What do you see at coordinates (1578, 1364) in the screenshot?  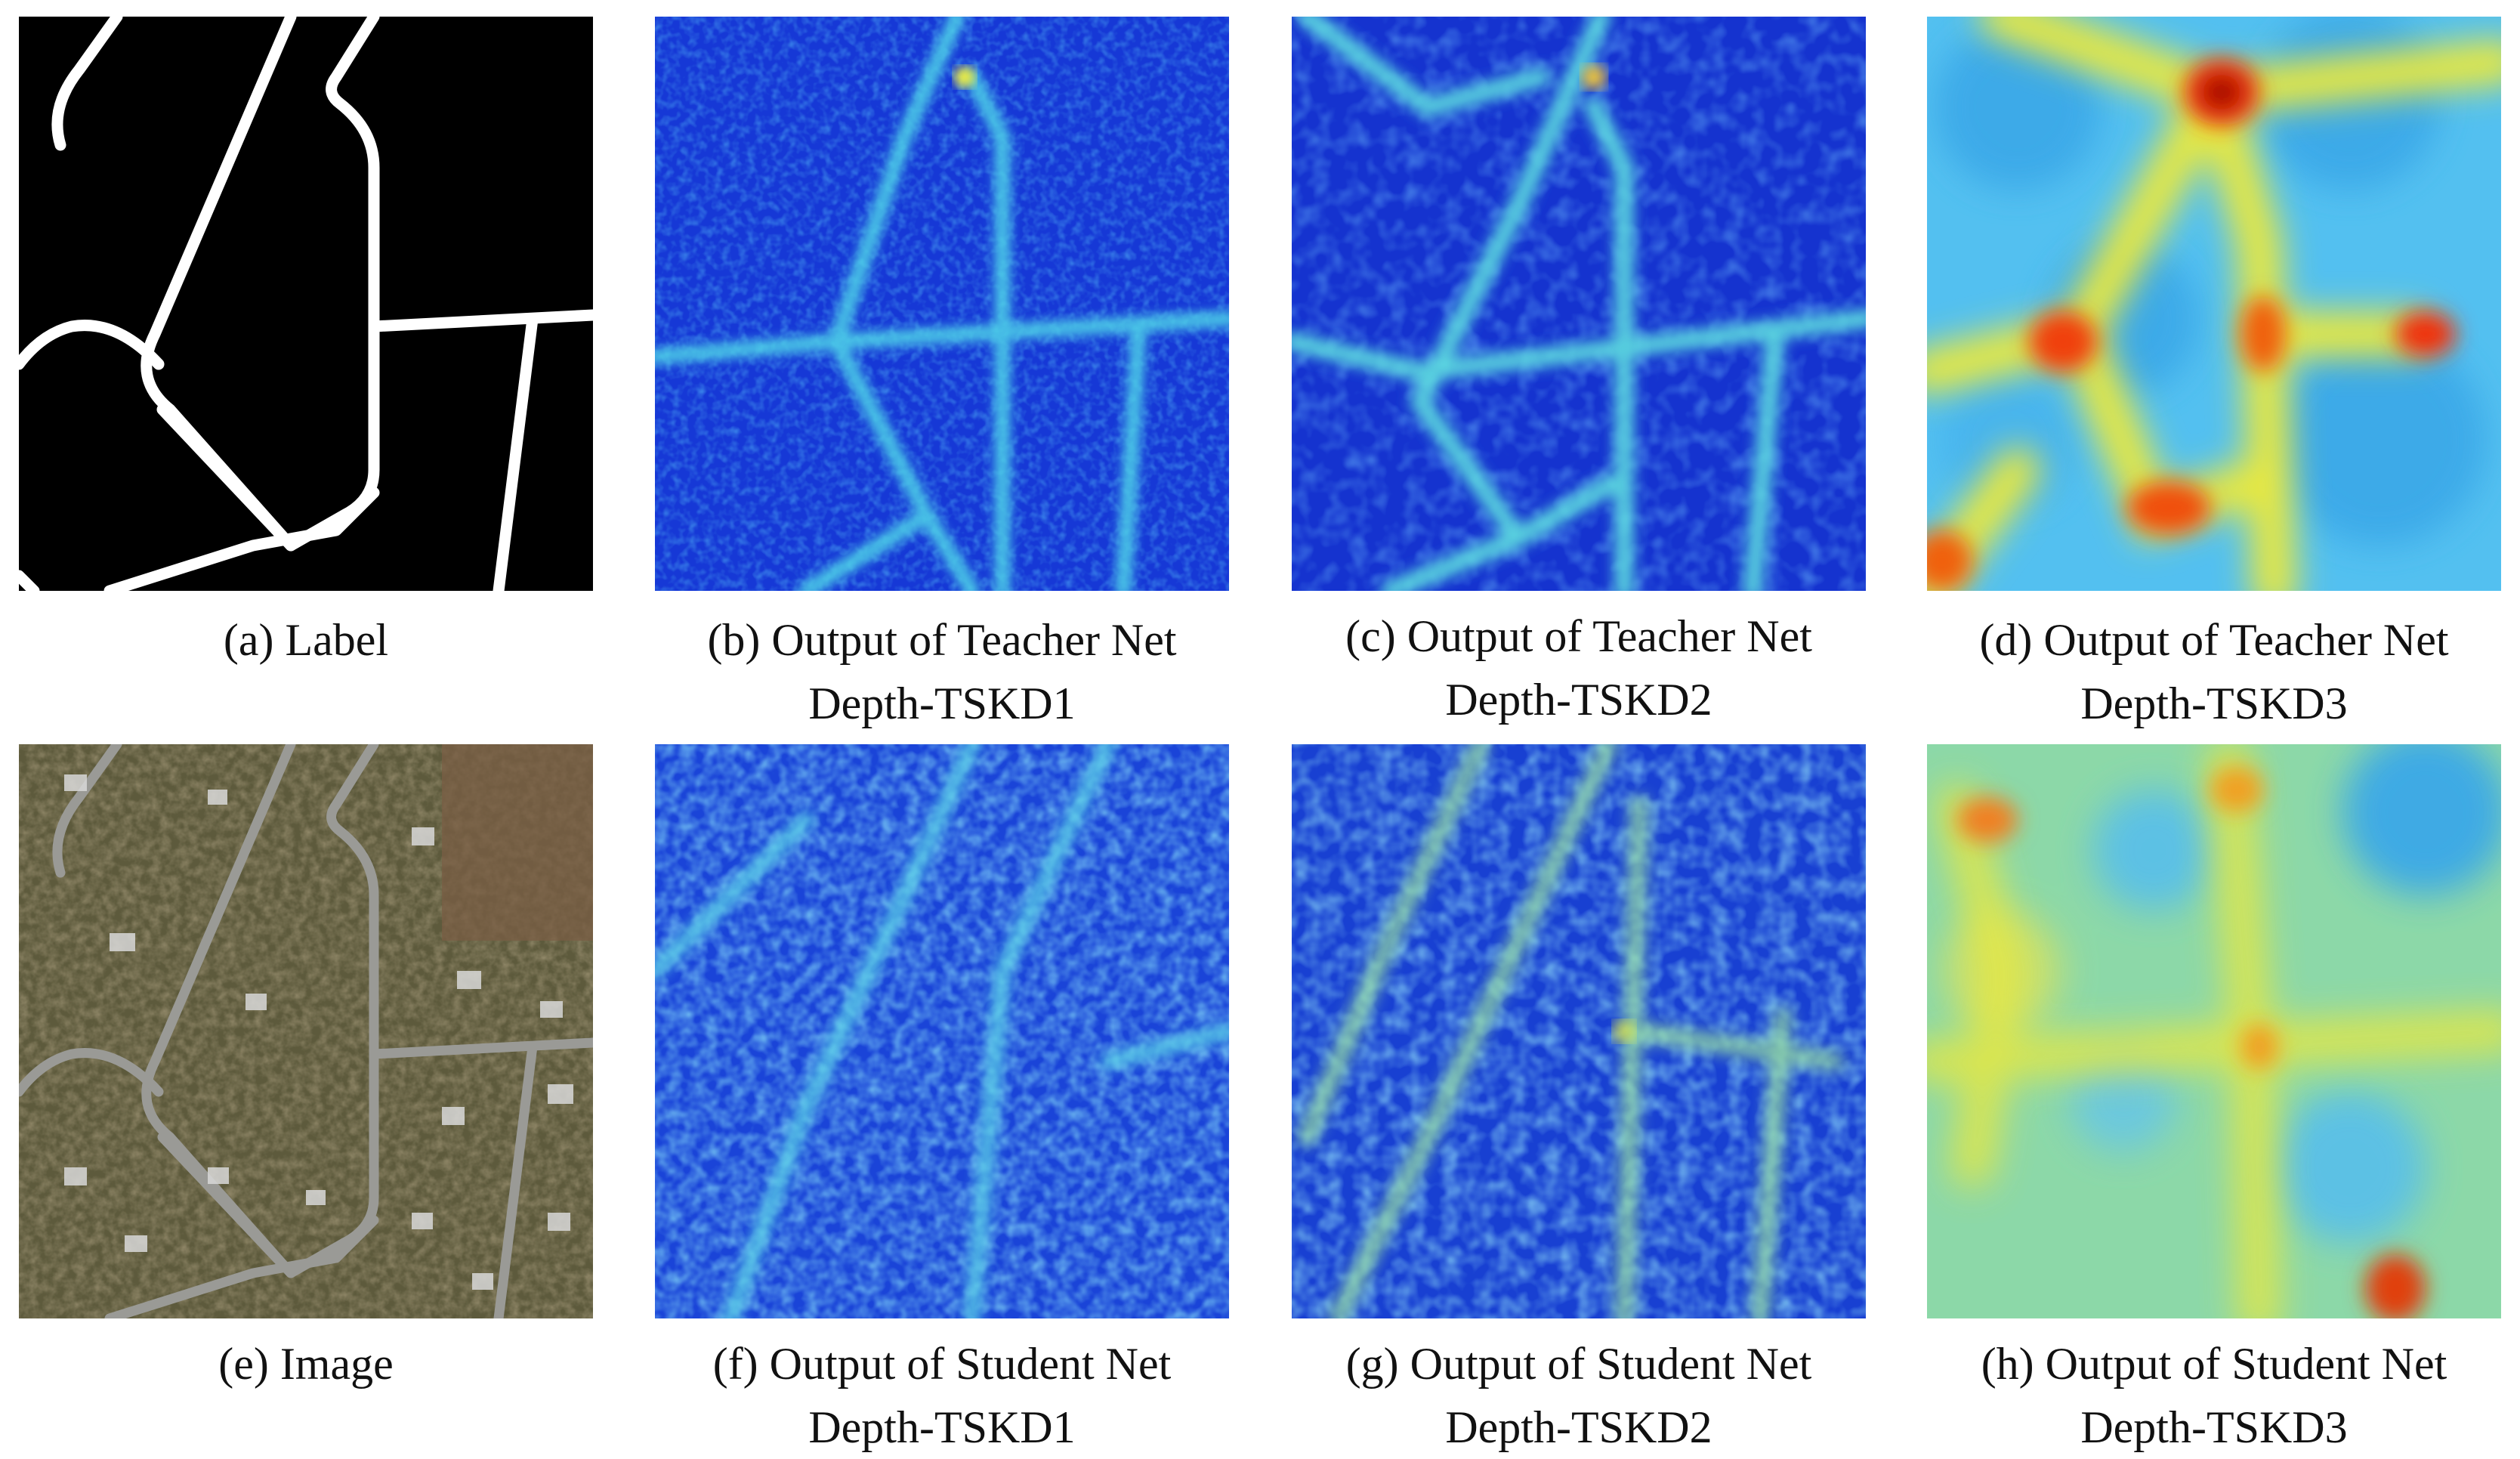 I see `caption-g-line1: (g) Output of Student Net` at bounding box center [1578, 1364].